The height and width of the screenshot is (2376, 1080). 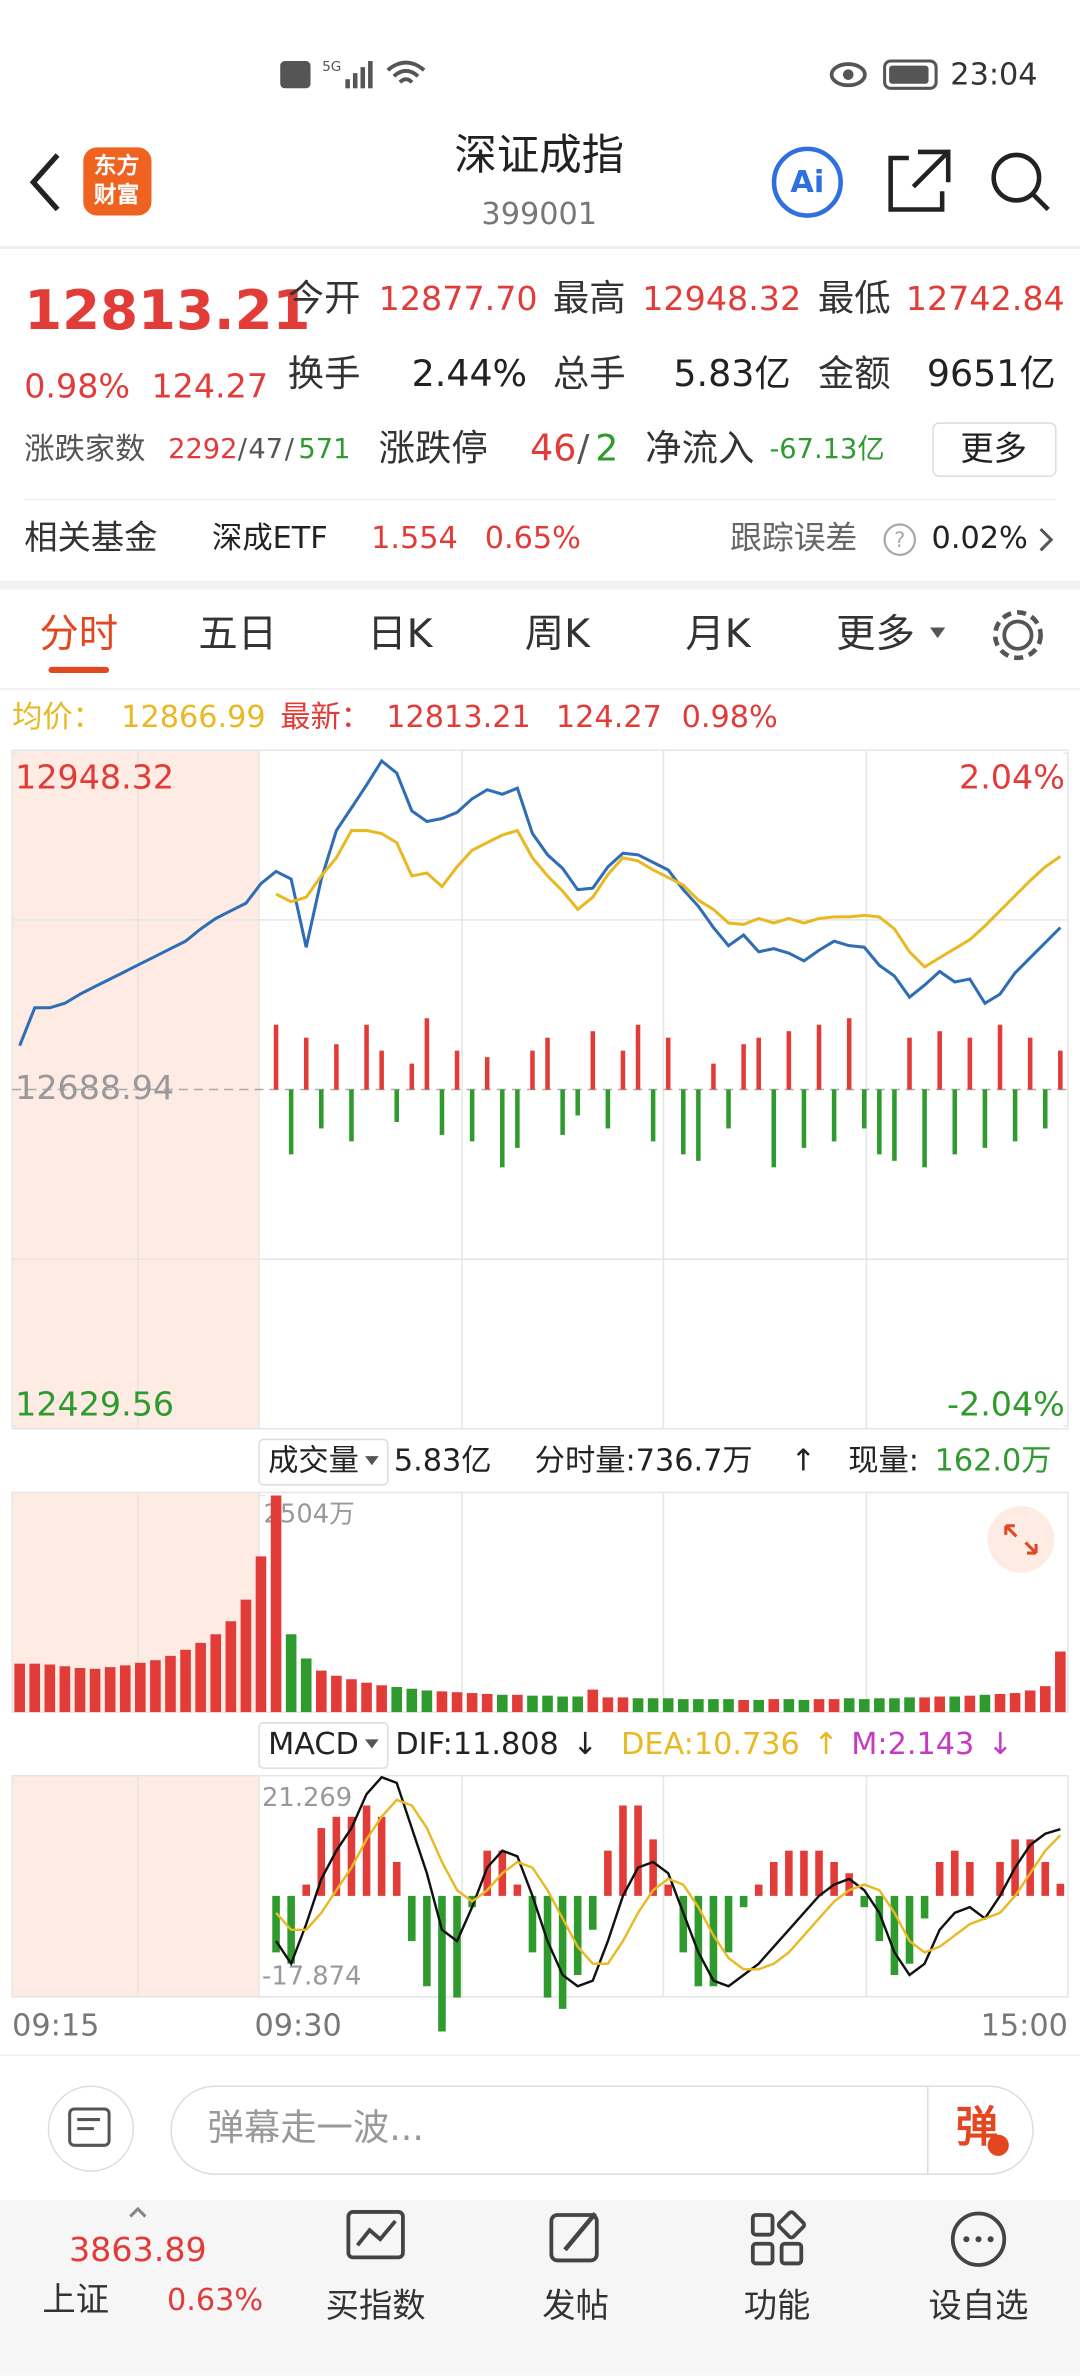 What do you see at coordinates (875, 634) in the screenshot?
I see `tab: 更多` at bounding box center [875, 634].